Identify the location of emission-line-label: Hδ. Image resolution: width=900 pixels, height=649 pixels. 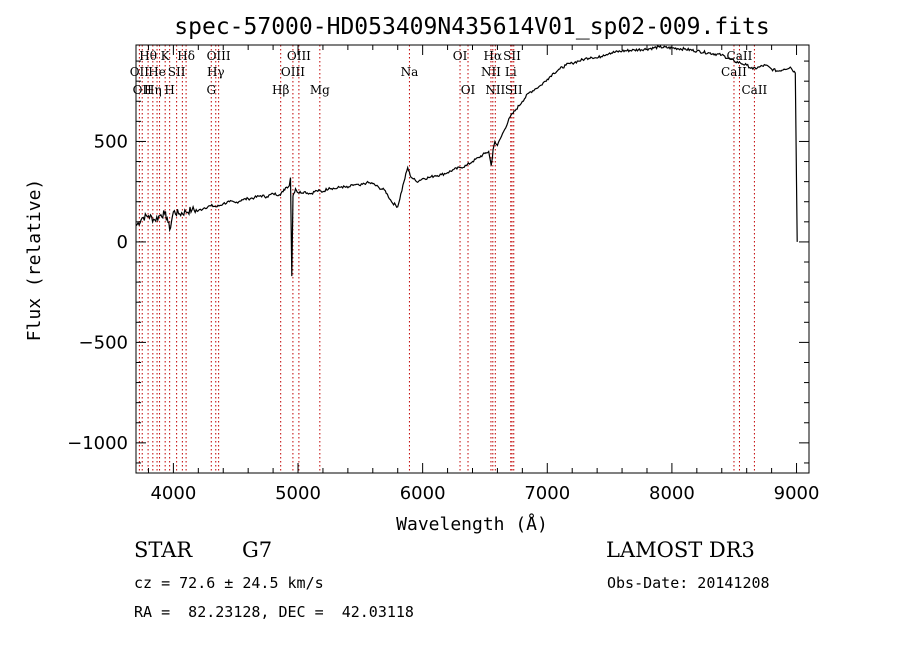
(186, 56).